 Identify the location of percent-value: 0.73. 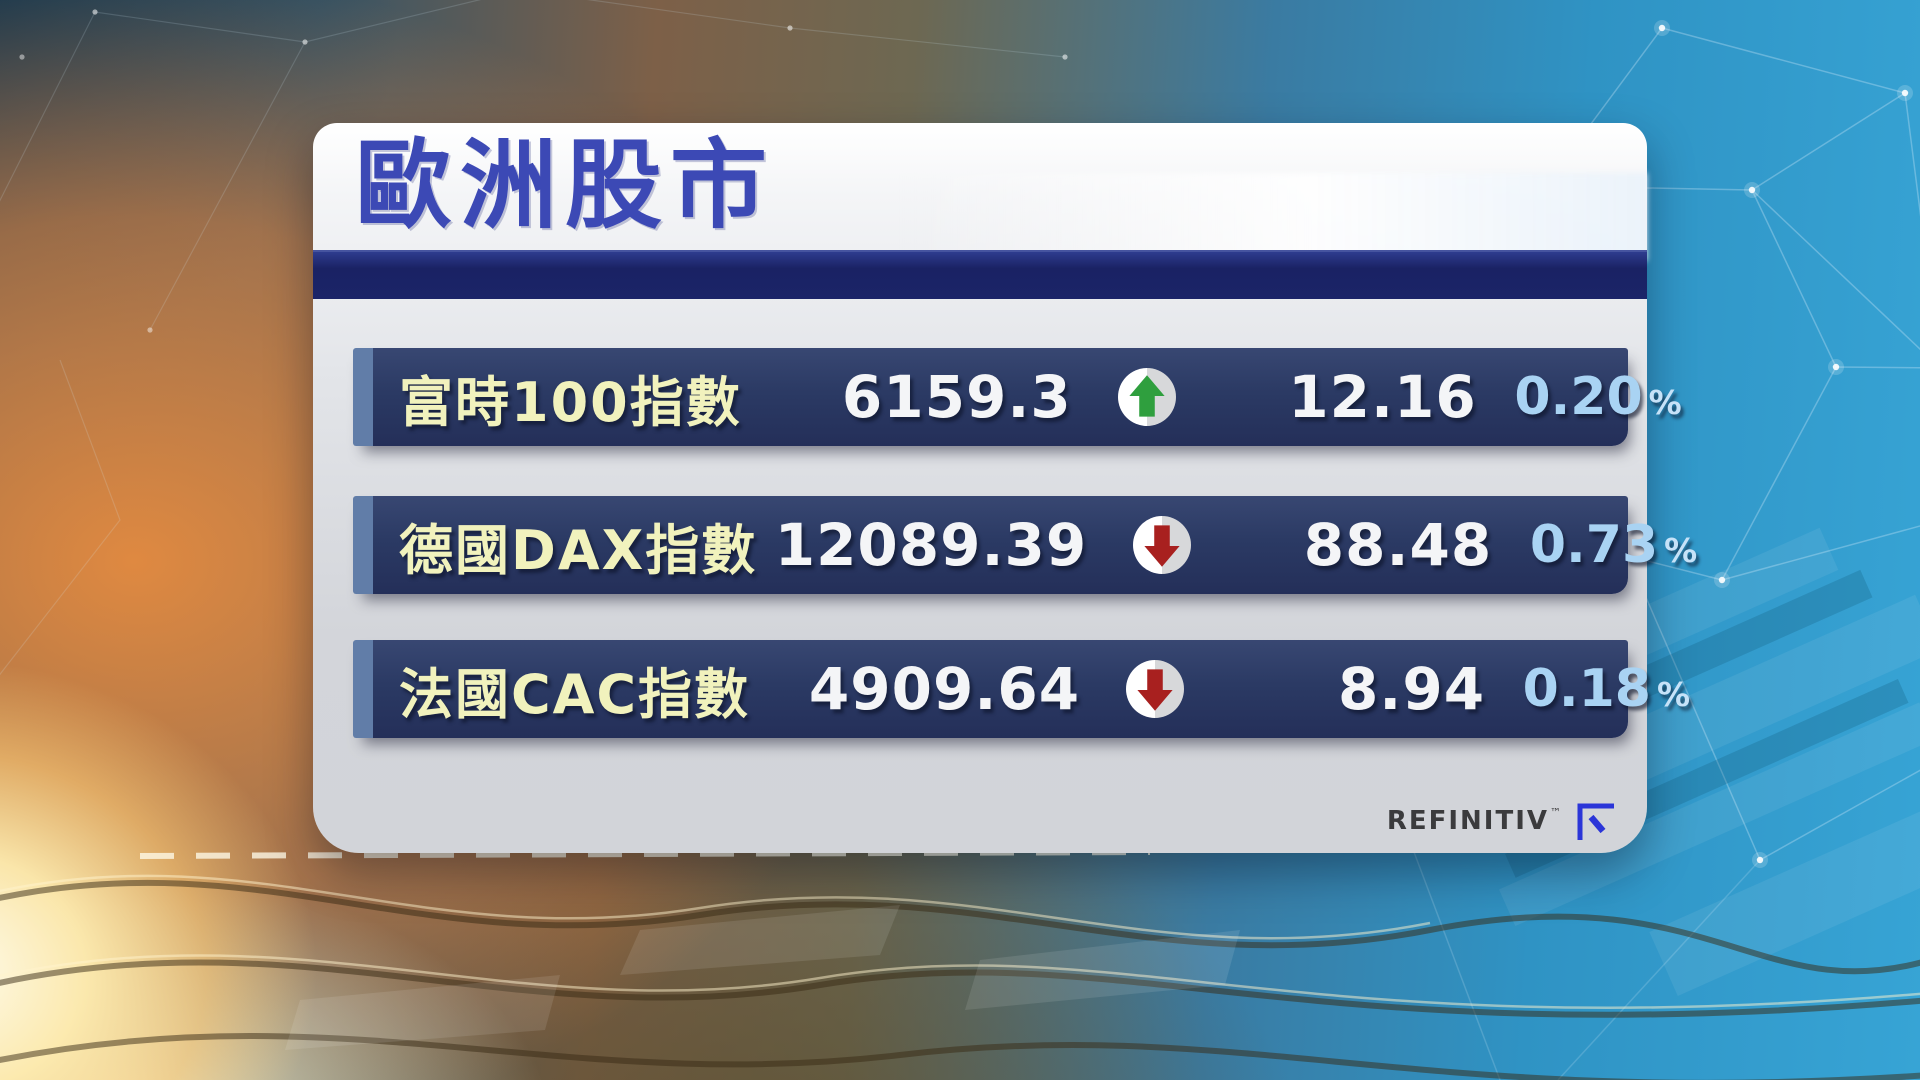
(1594, 545).